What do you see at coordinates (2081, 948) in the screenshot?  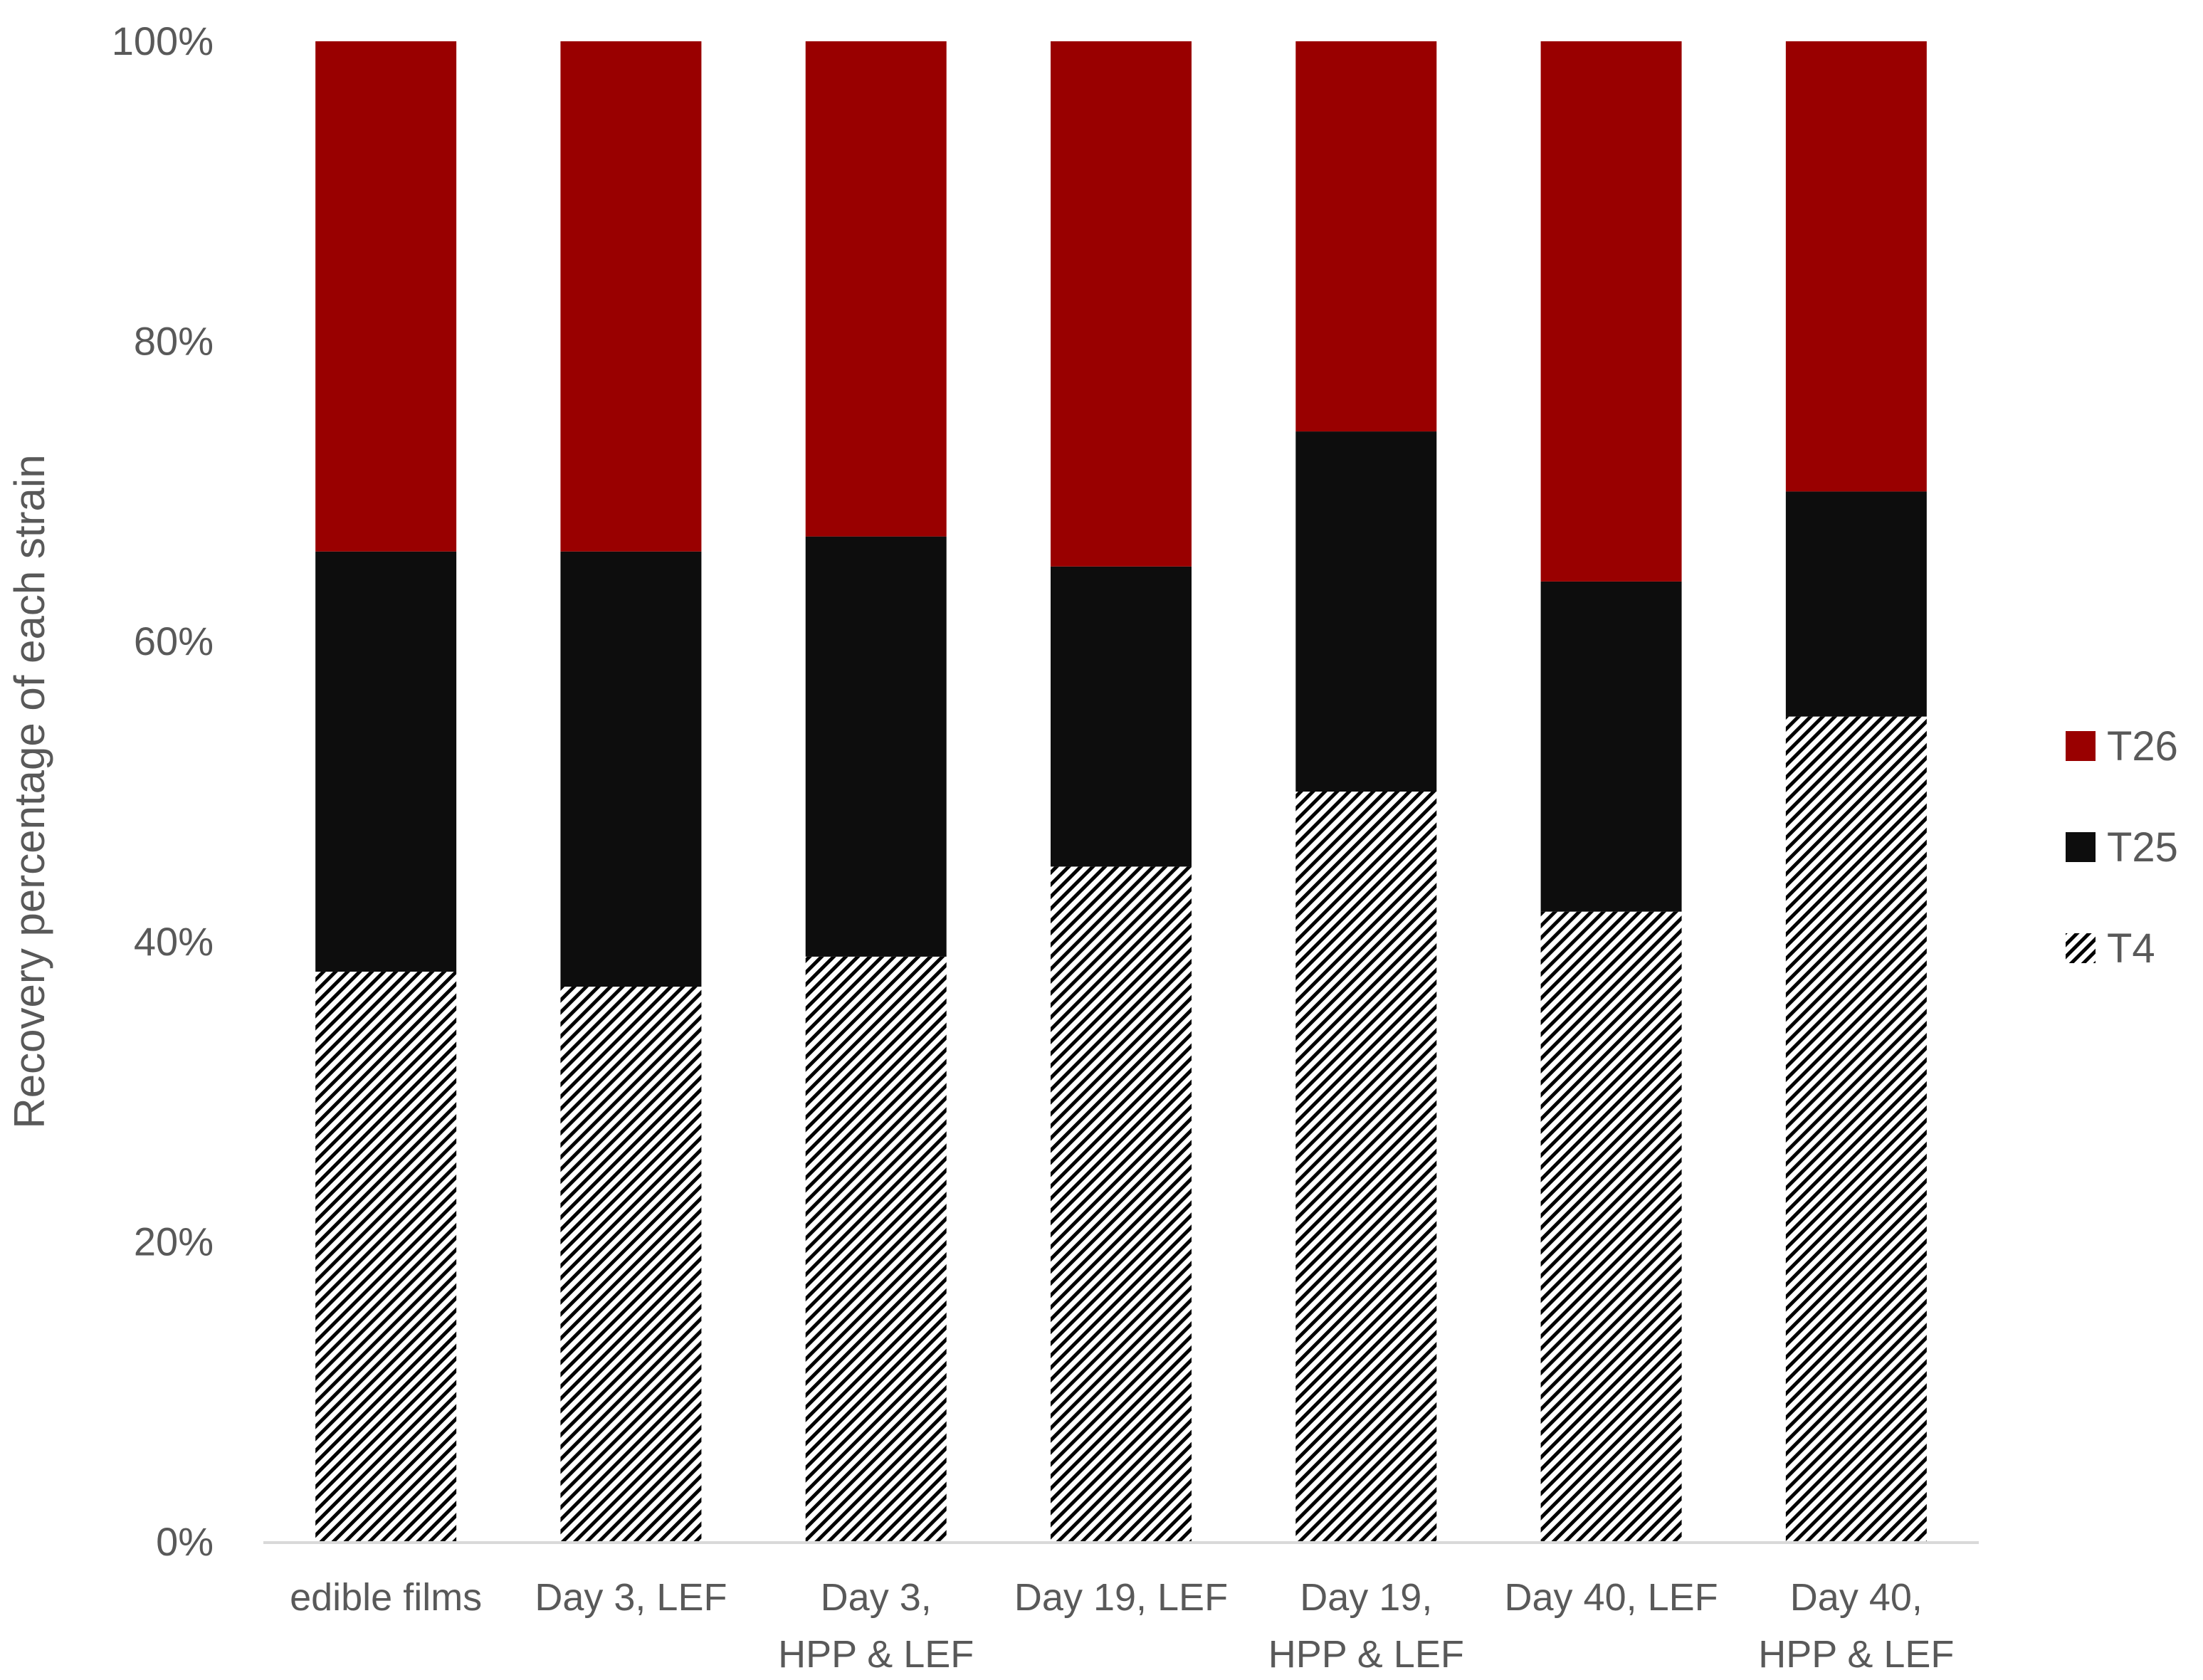 I see `legend-swatch-t4` at bounding box center [2081, 948].